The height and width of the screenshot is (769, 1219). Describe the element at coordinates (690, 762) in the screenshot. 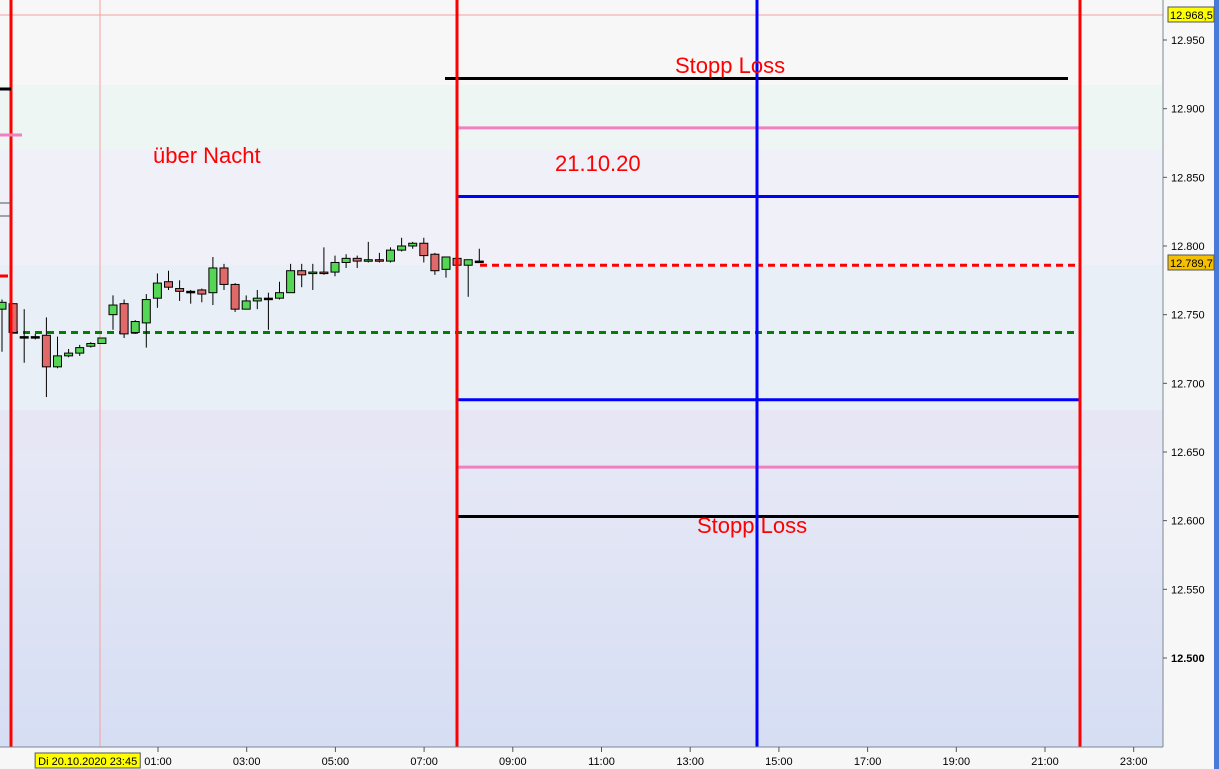

I see `x-tick-label: 13:00` at that location.